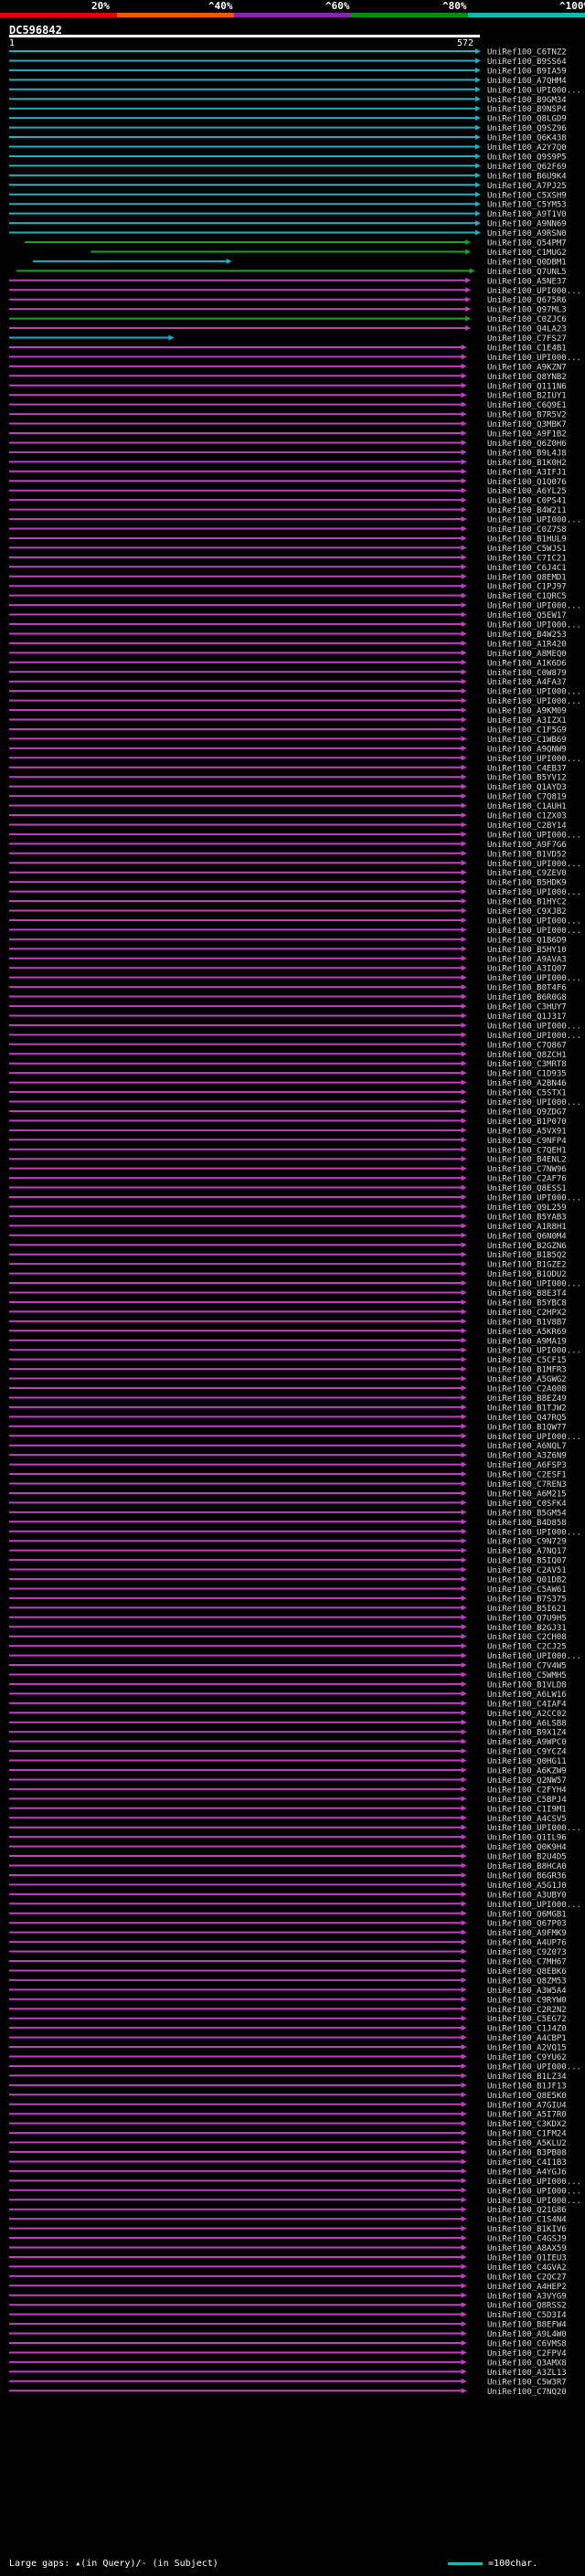 The width and height of the screenshot is (585, 2576). What do you see at coordinates (527, 1160) in the screenshot?
I see `hit-label: UniRef100_B4ENL2` at bounding box center [527, 1160].